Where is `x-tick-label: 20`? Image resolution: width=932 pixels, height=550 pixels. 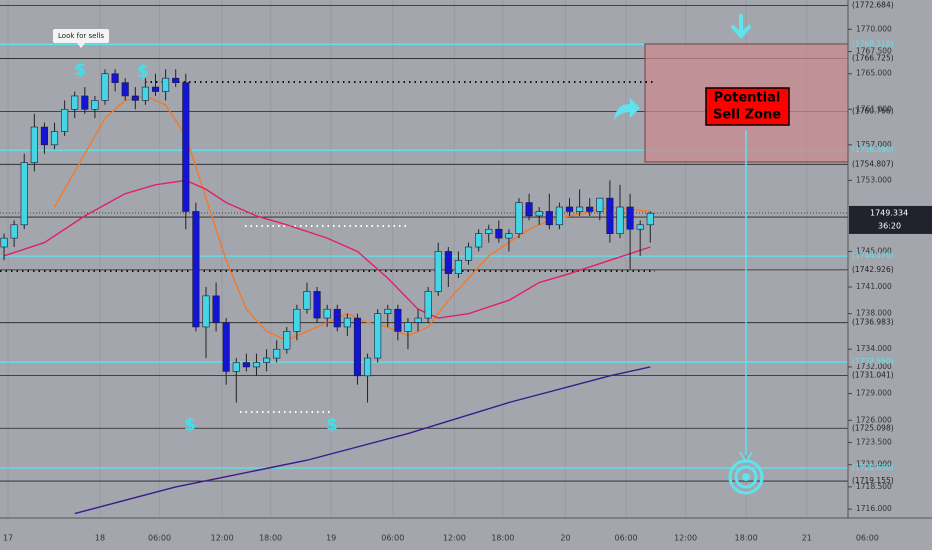 x-tick-label: 20 is located at coordinates (565, 538).